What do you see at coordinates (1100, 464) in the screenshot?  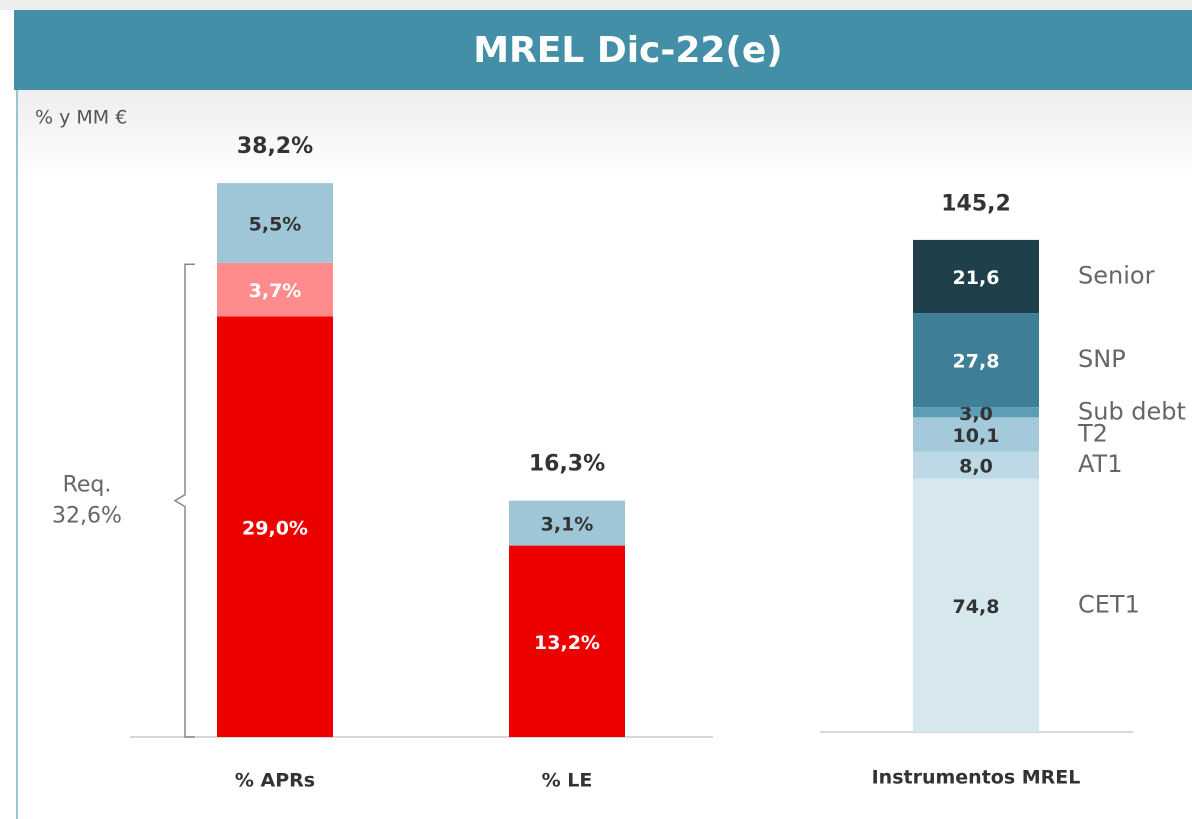 I see `series-label: AT1` at bounding box center [1100, 464].